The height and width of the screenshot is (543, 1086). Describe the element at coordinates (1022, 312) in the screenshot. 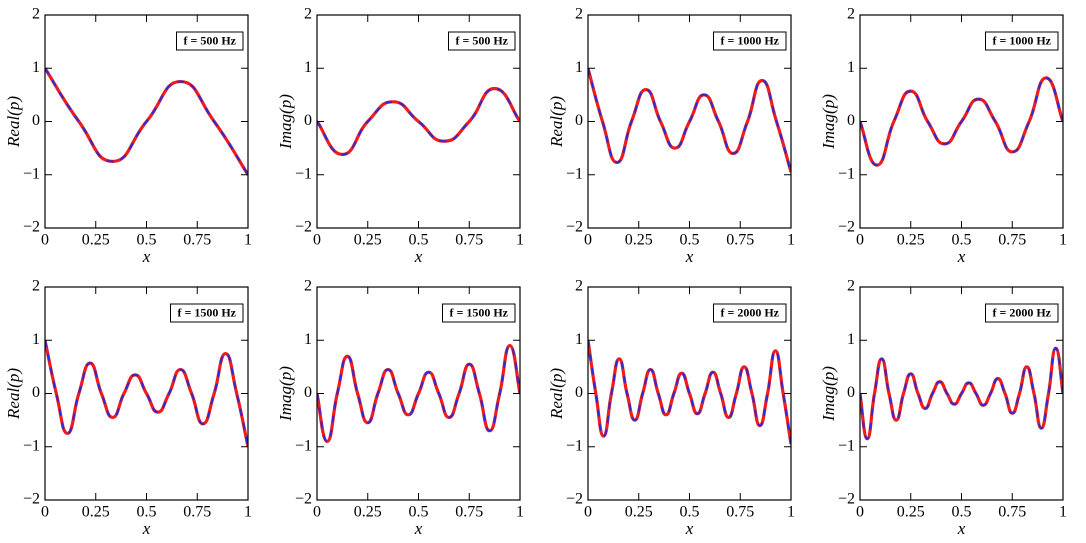

I see `annotation: f = 2000 Hz` at that location.